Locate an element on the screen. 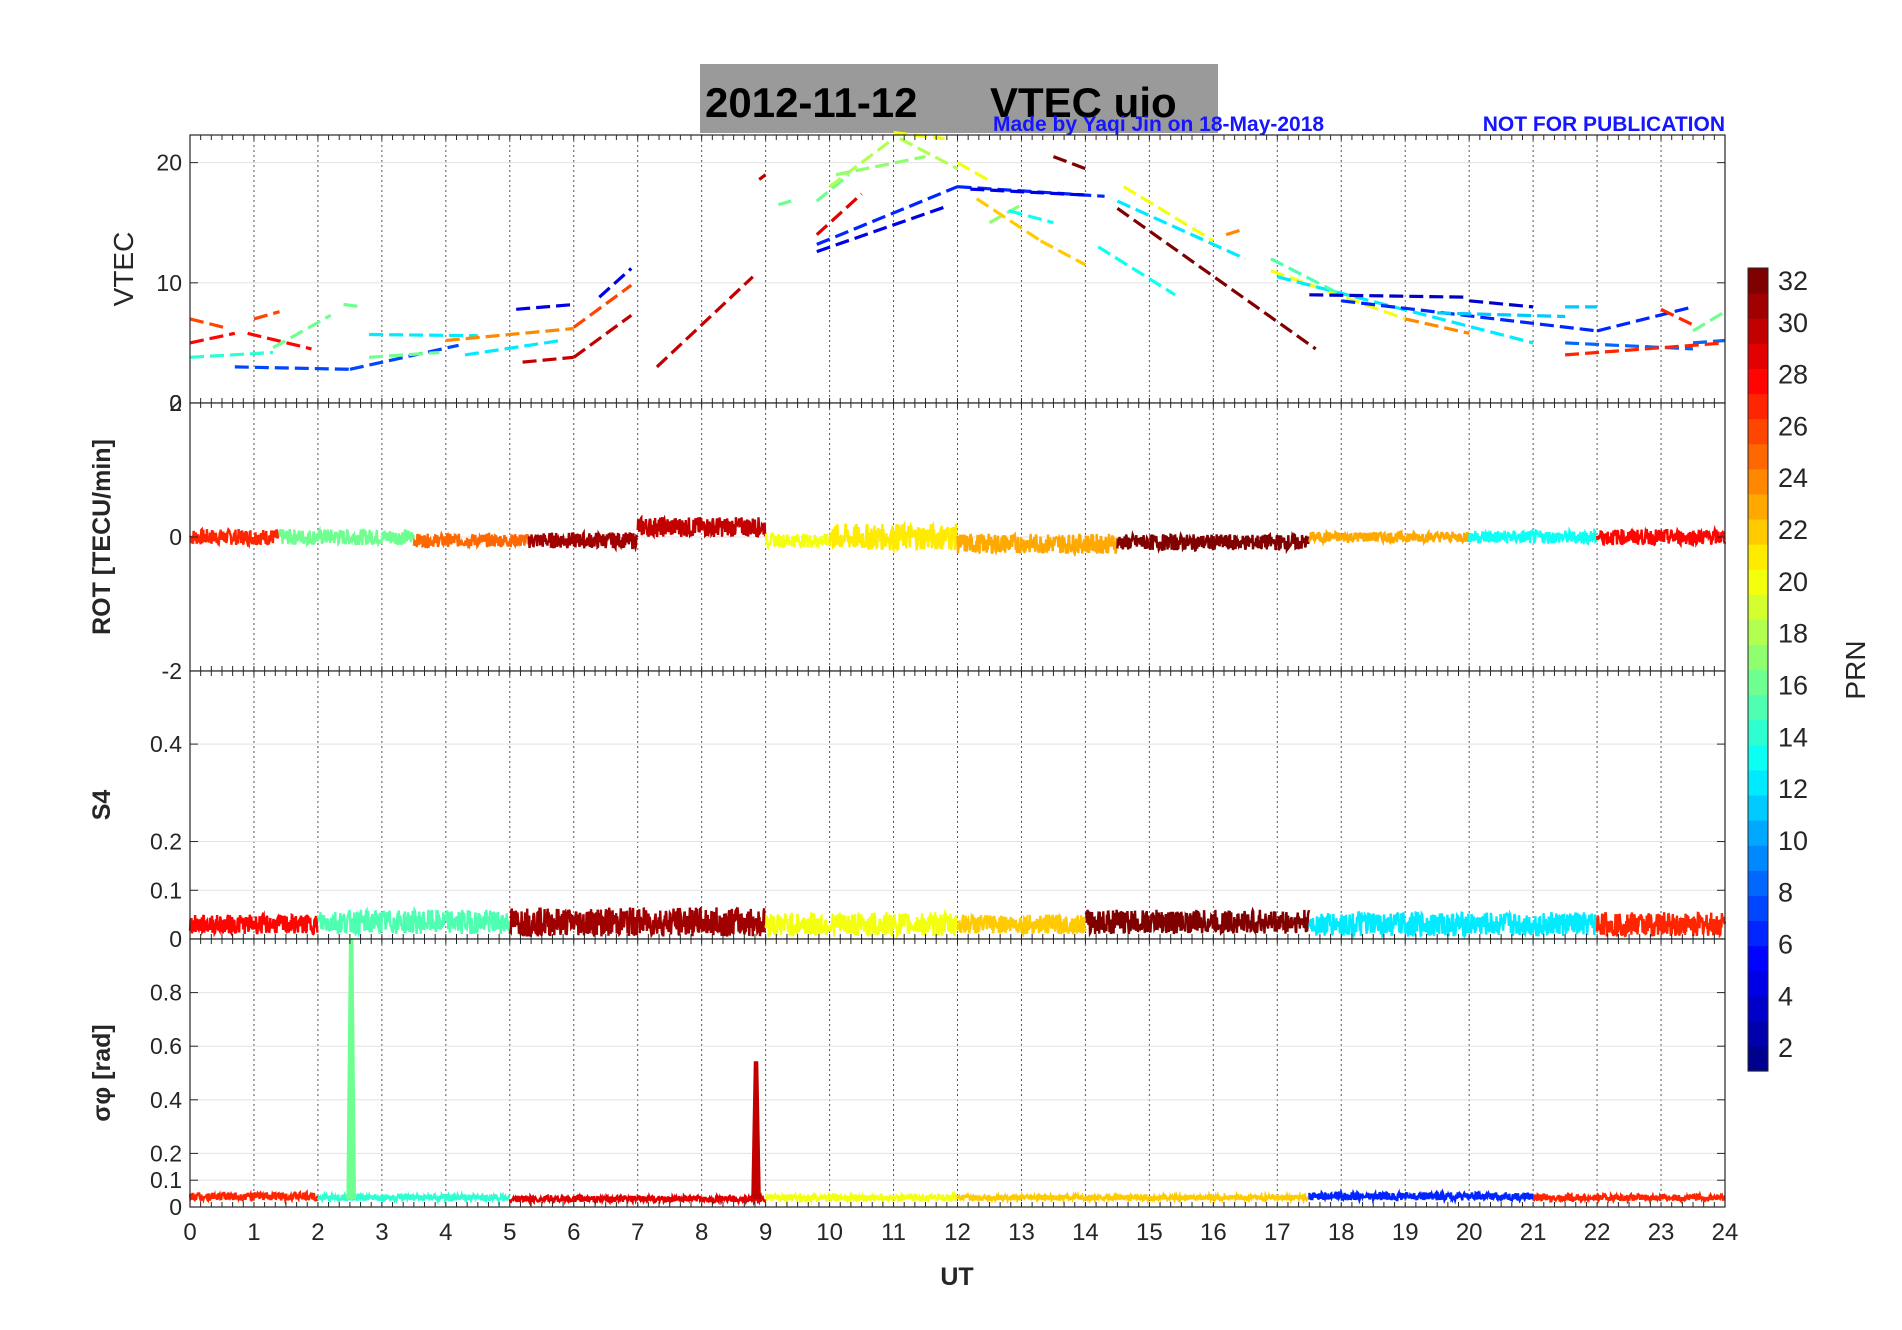 The height and width of the screenshot is (1330, 1902). title-block: 2012-11-12 VTEC uio is located at coordinates (959, 98).